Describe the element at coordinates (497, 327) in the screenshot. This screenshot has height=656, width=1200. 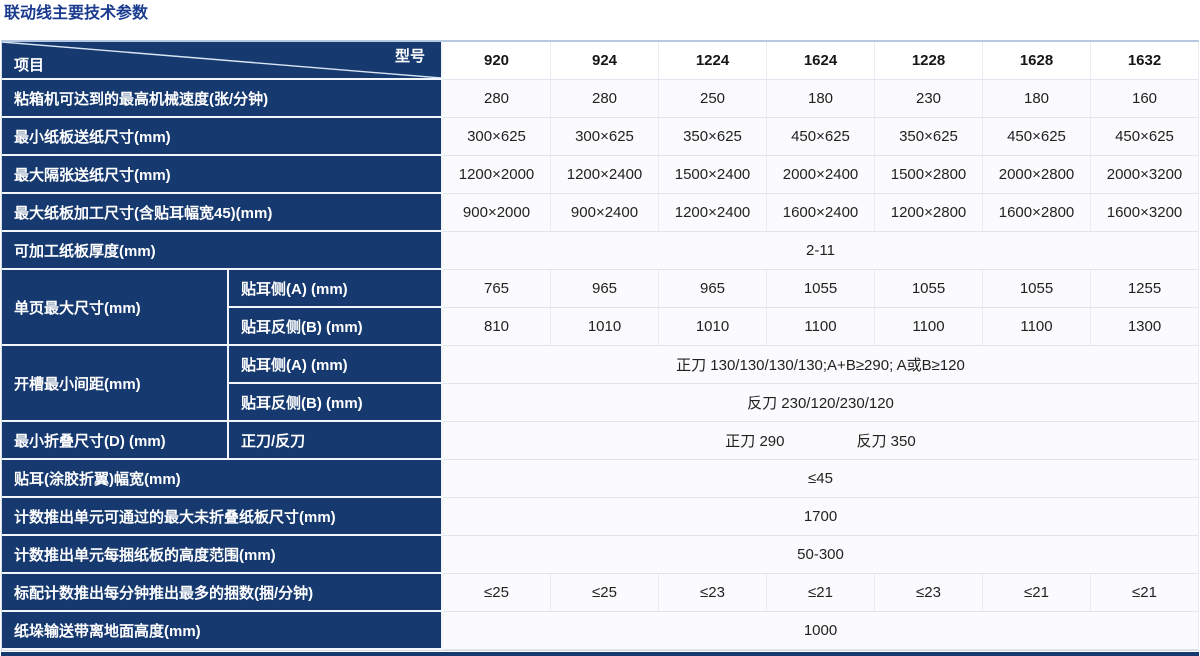
I see `value-cell: 810` at that location.